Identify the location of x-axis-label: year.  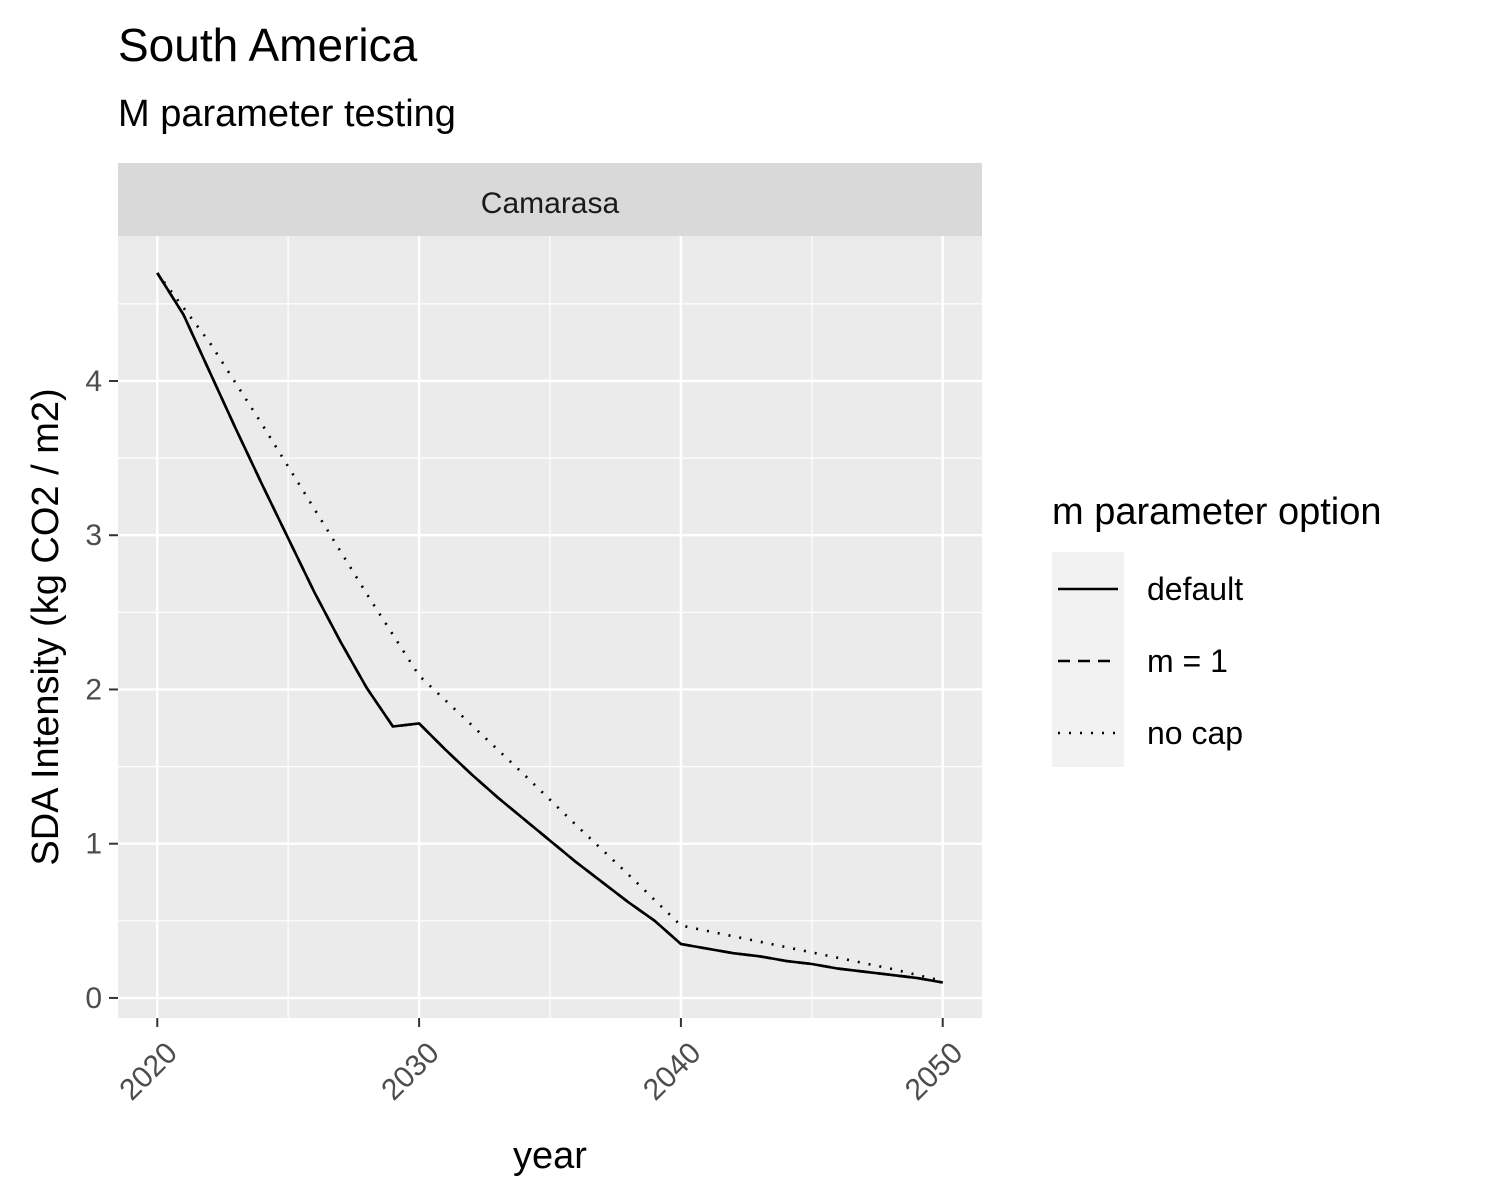
(550, 1156).